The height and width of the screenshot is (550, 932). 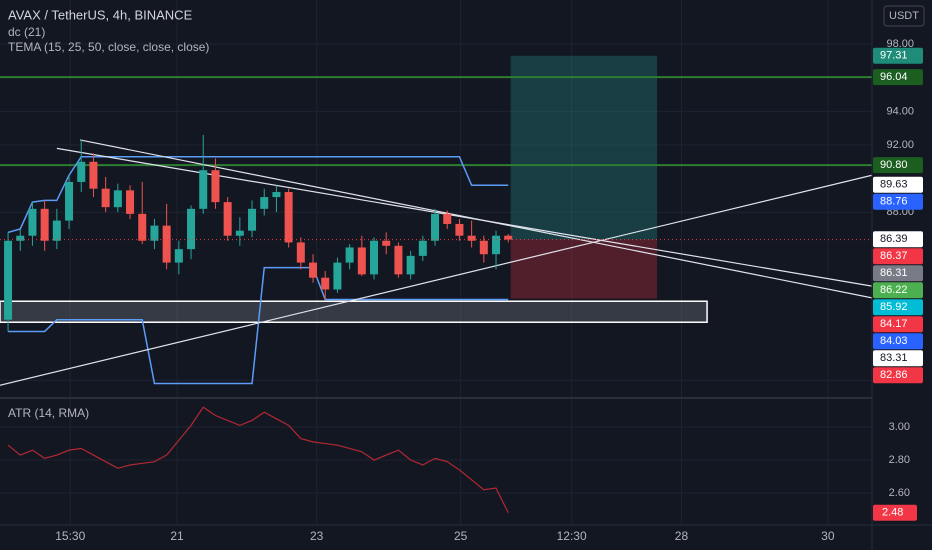 I want to click on x-tick-label: 15:30, so click(x=70, y=536).